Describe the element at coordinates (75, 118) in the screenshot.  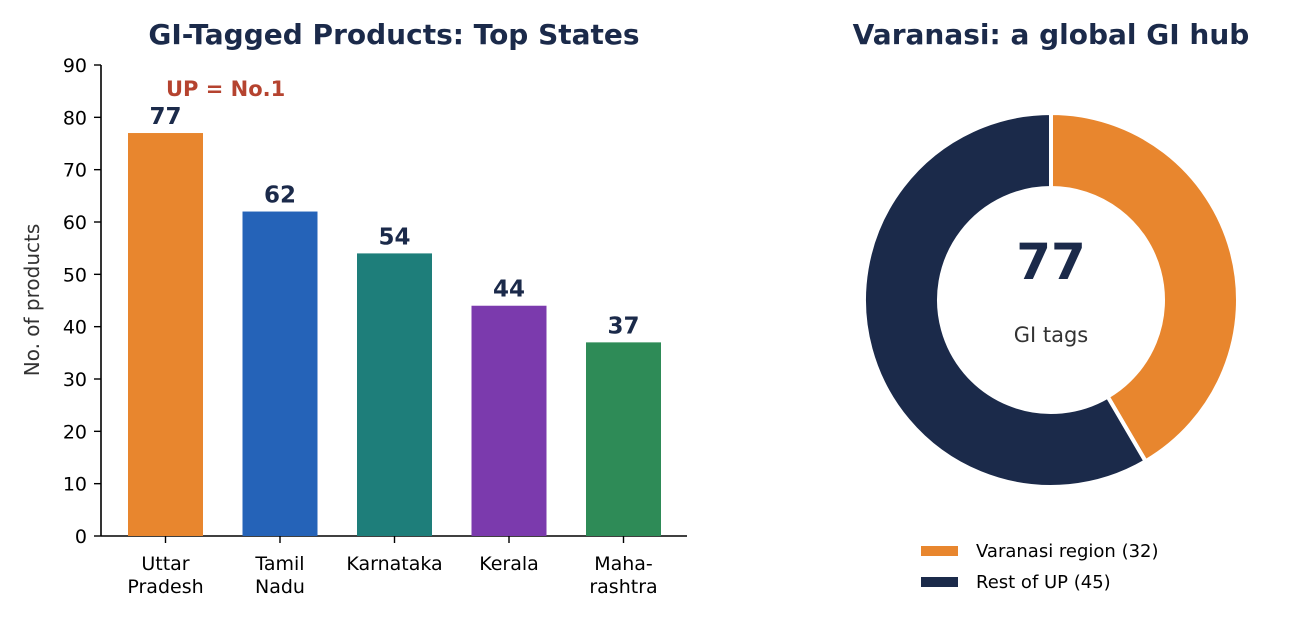
I see `y-tick-label: 80` at that location.